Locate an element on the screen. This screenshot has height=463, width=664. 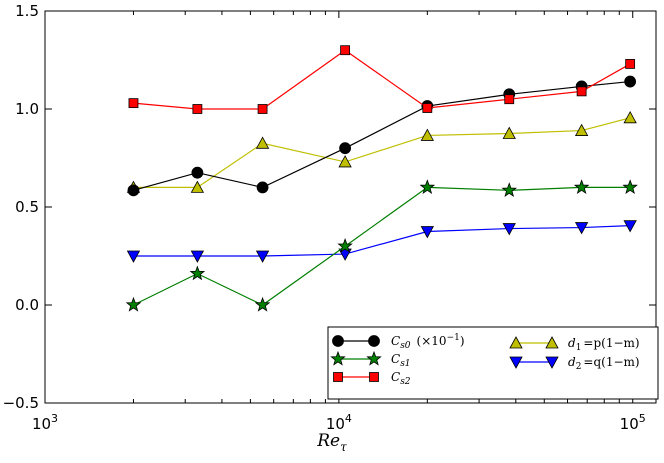
legend-cs0-main: C is located at coordinates (395, 341).